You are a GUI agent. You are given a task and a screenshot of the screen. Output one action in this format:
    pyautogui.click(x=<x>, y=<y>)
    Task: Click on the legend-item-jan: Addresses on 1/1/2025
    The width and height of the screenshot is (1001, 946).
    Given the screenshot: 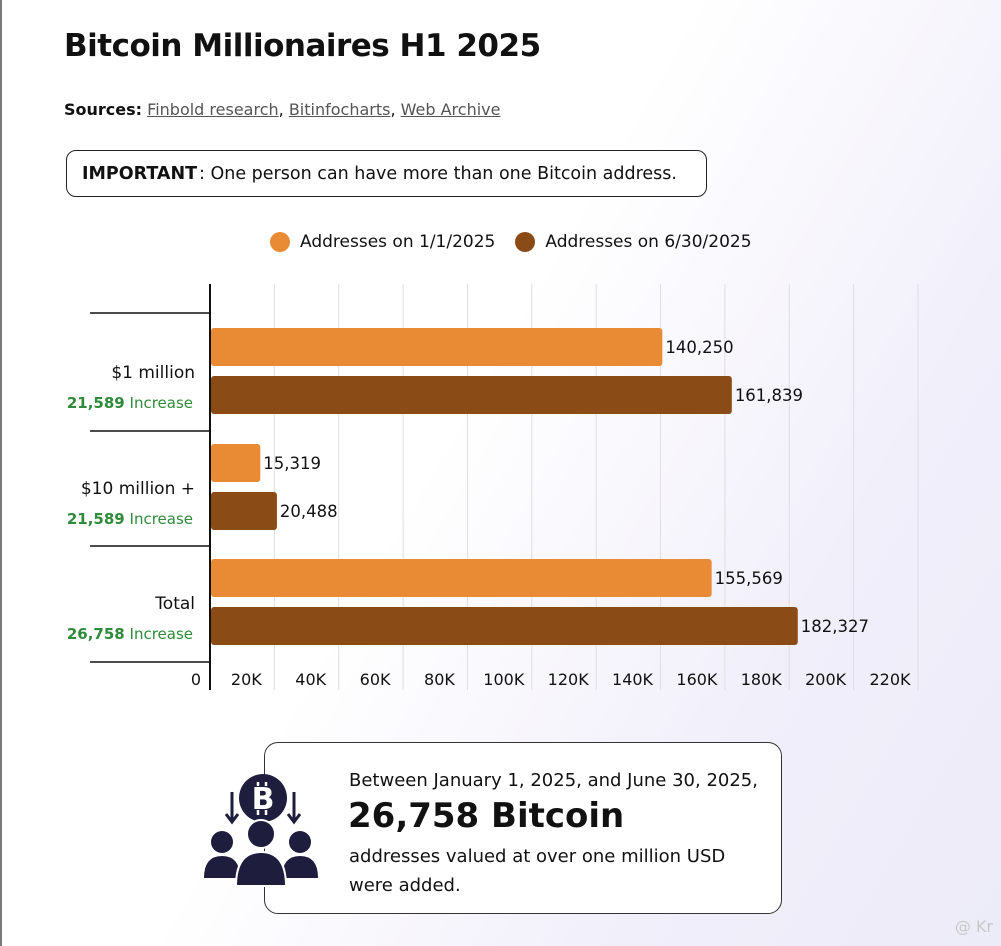 What is the action you would take?
    pyautogui.click(x=382, y=242)
    